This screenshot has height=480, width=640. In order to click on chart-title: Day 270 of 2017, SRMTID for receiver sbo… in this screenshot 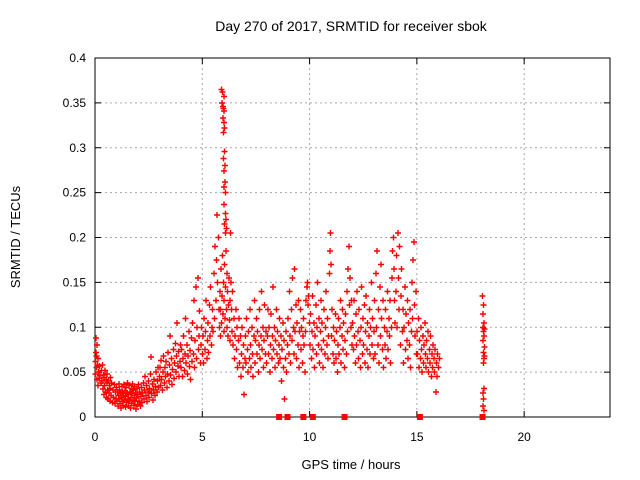, I will do `click(351, 26)`.